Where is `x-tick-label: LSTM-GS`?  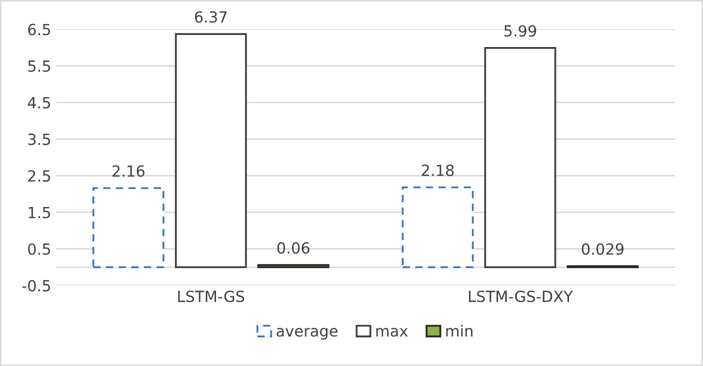
x-tick-label: LSTM-GS is located at coordinates (211, 296).